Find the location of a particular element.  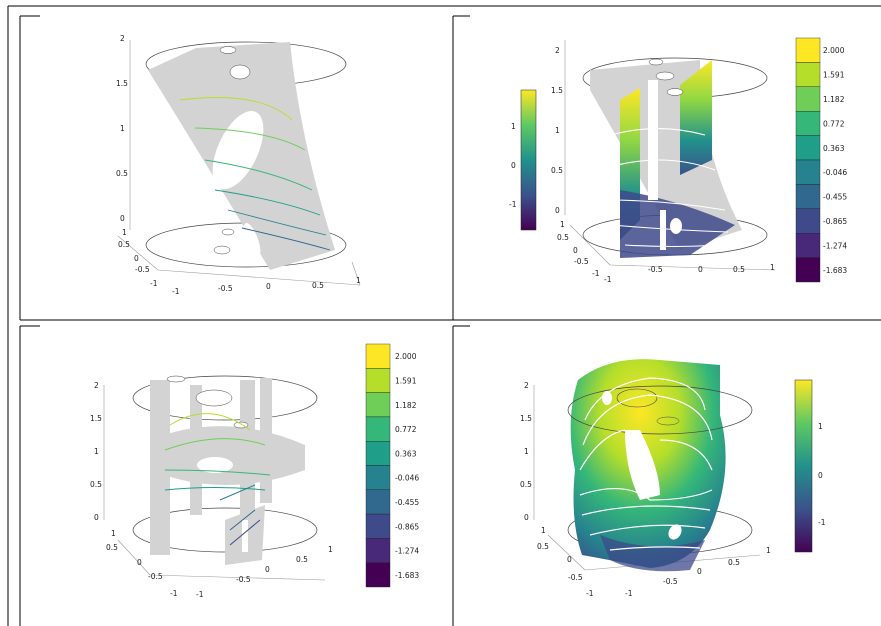

colorbar-ticks: 1 0 -1 is located at coordinates (513, 165).